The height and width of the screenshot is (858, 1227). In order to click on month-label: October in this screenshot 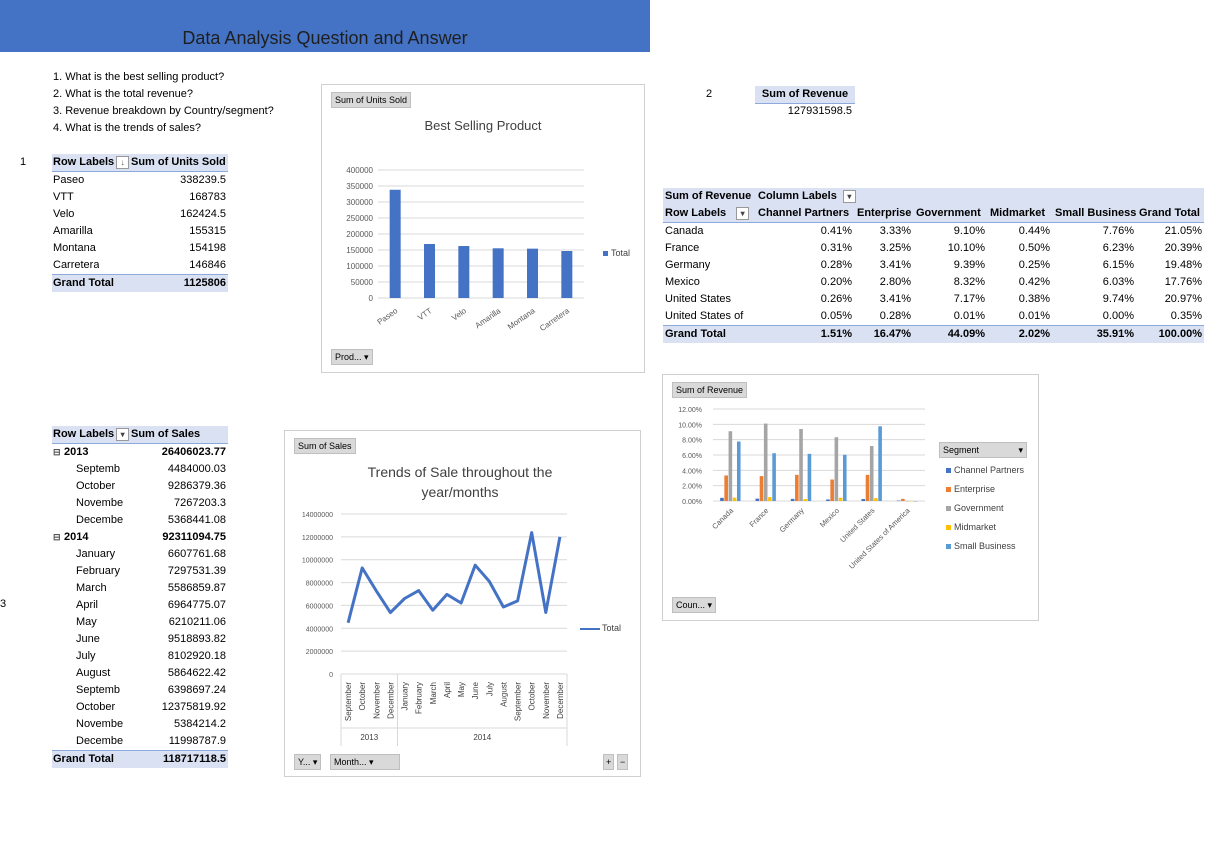, I will do `click(96, 486)`.